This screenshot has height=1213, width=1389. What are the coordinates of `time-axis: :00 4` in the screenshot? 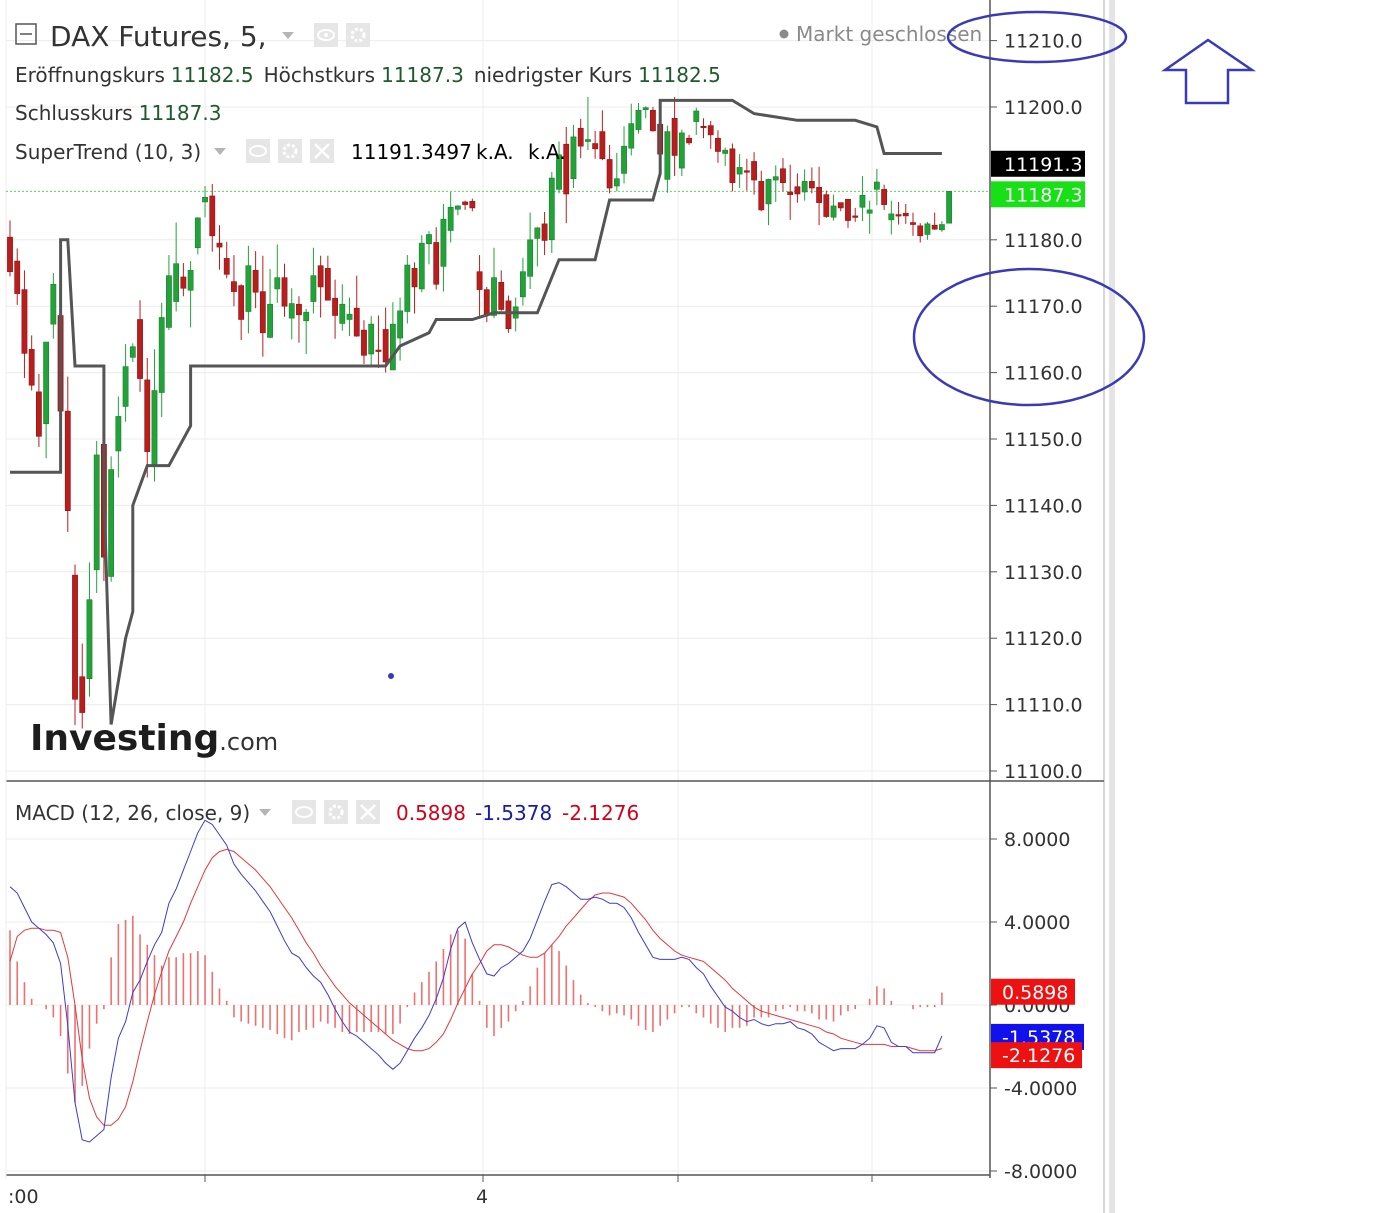 It's located at (440, 1191).